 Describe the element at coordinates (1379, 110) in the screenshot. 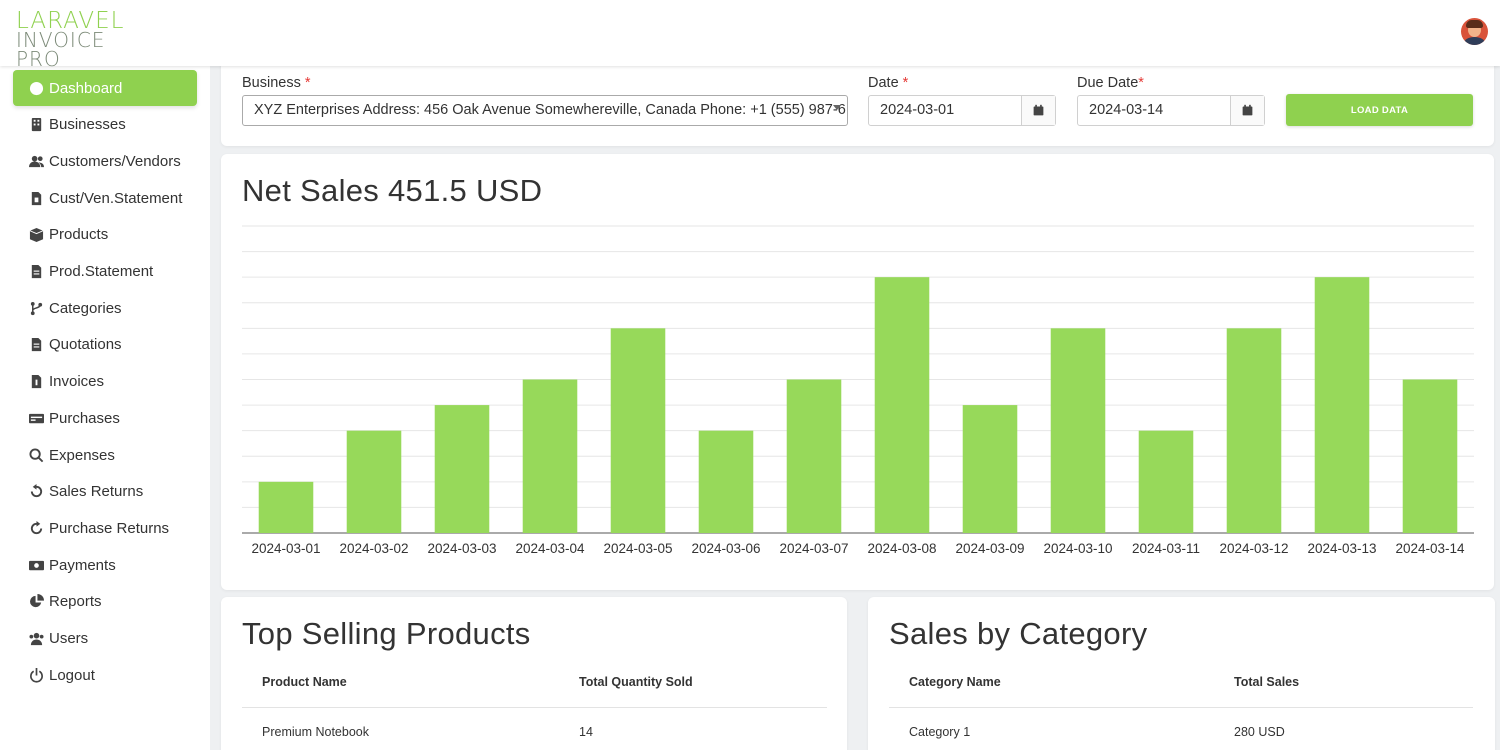

I see `load-data-button: LOAD DATA` at that location.